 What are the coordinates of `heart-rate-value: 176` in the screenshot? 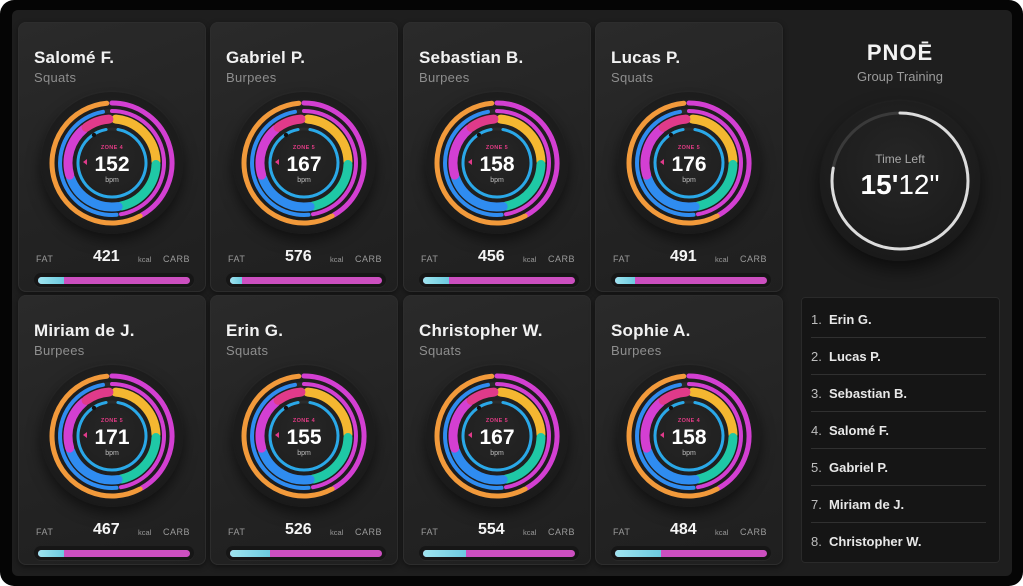 It's located at (689, 164).